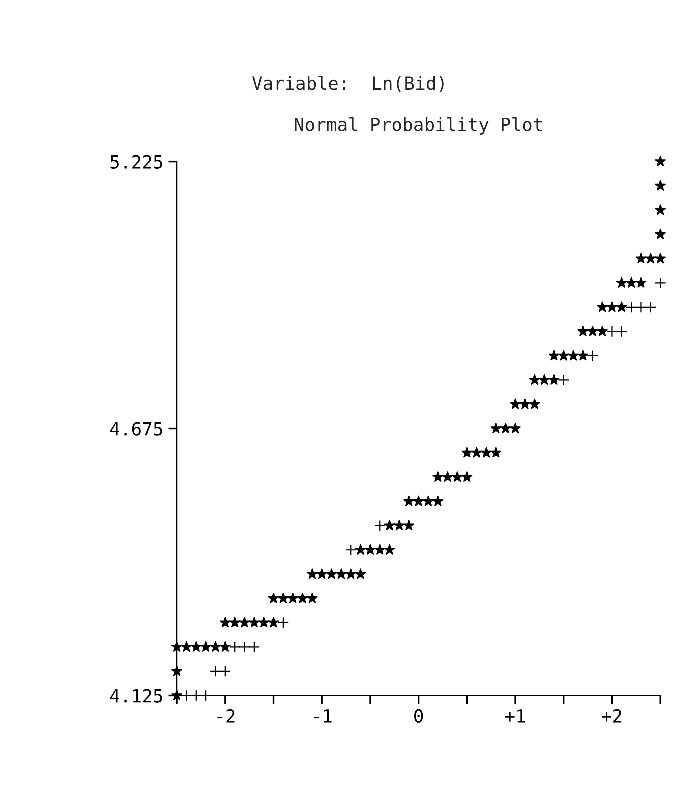  I want to click on x-tick-label: +1, so click(515, 716).